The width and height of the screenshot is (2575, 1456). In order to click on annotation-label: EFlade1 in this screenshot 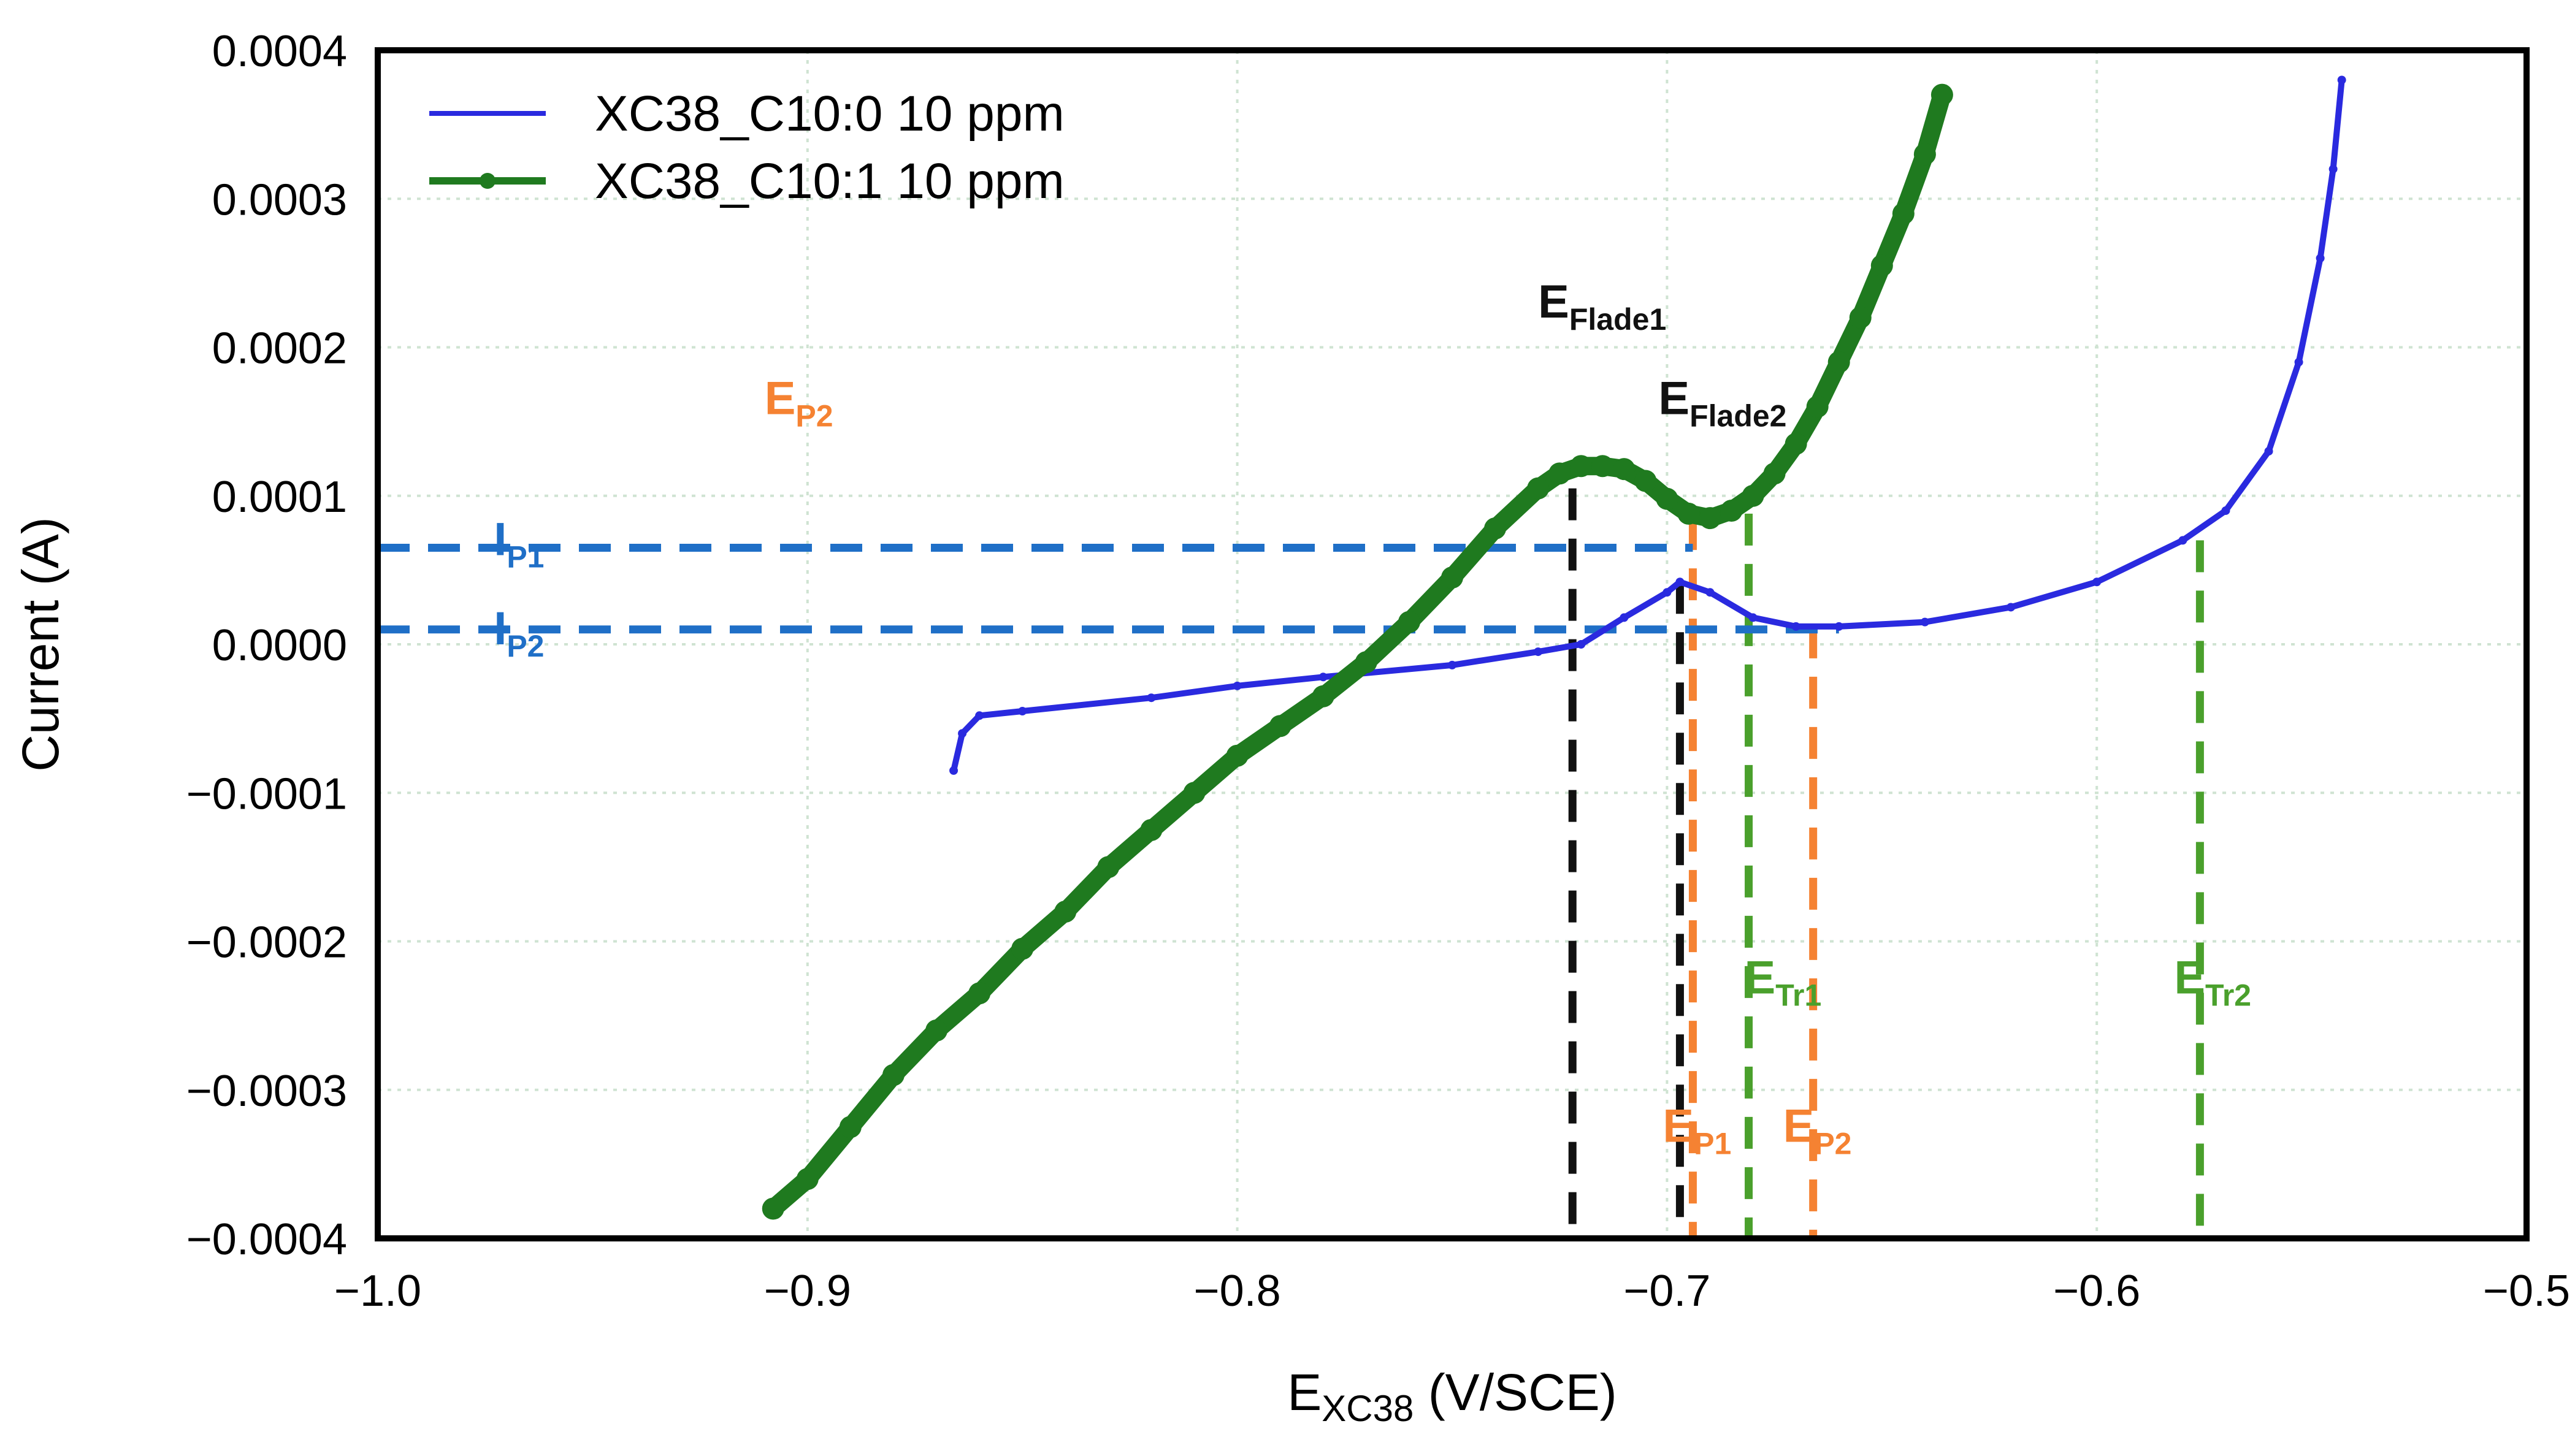, I will do `click(1602, 306)`.